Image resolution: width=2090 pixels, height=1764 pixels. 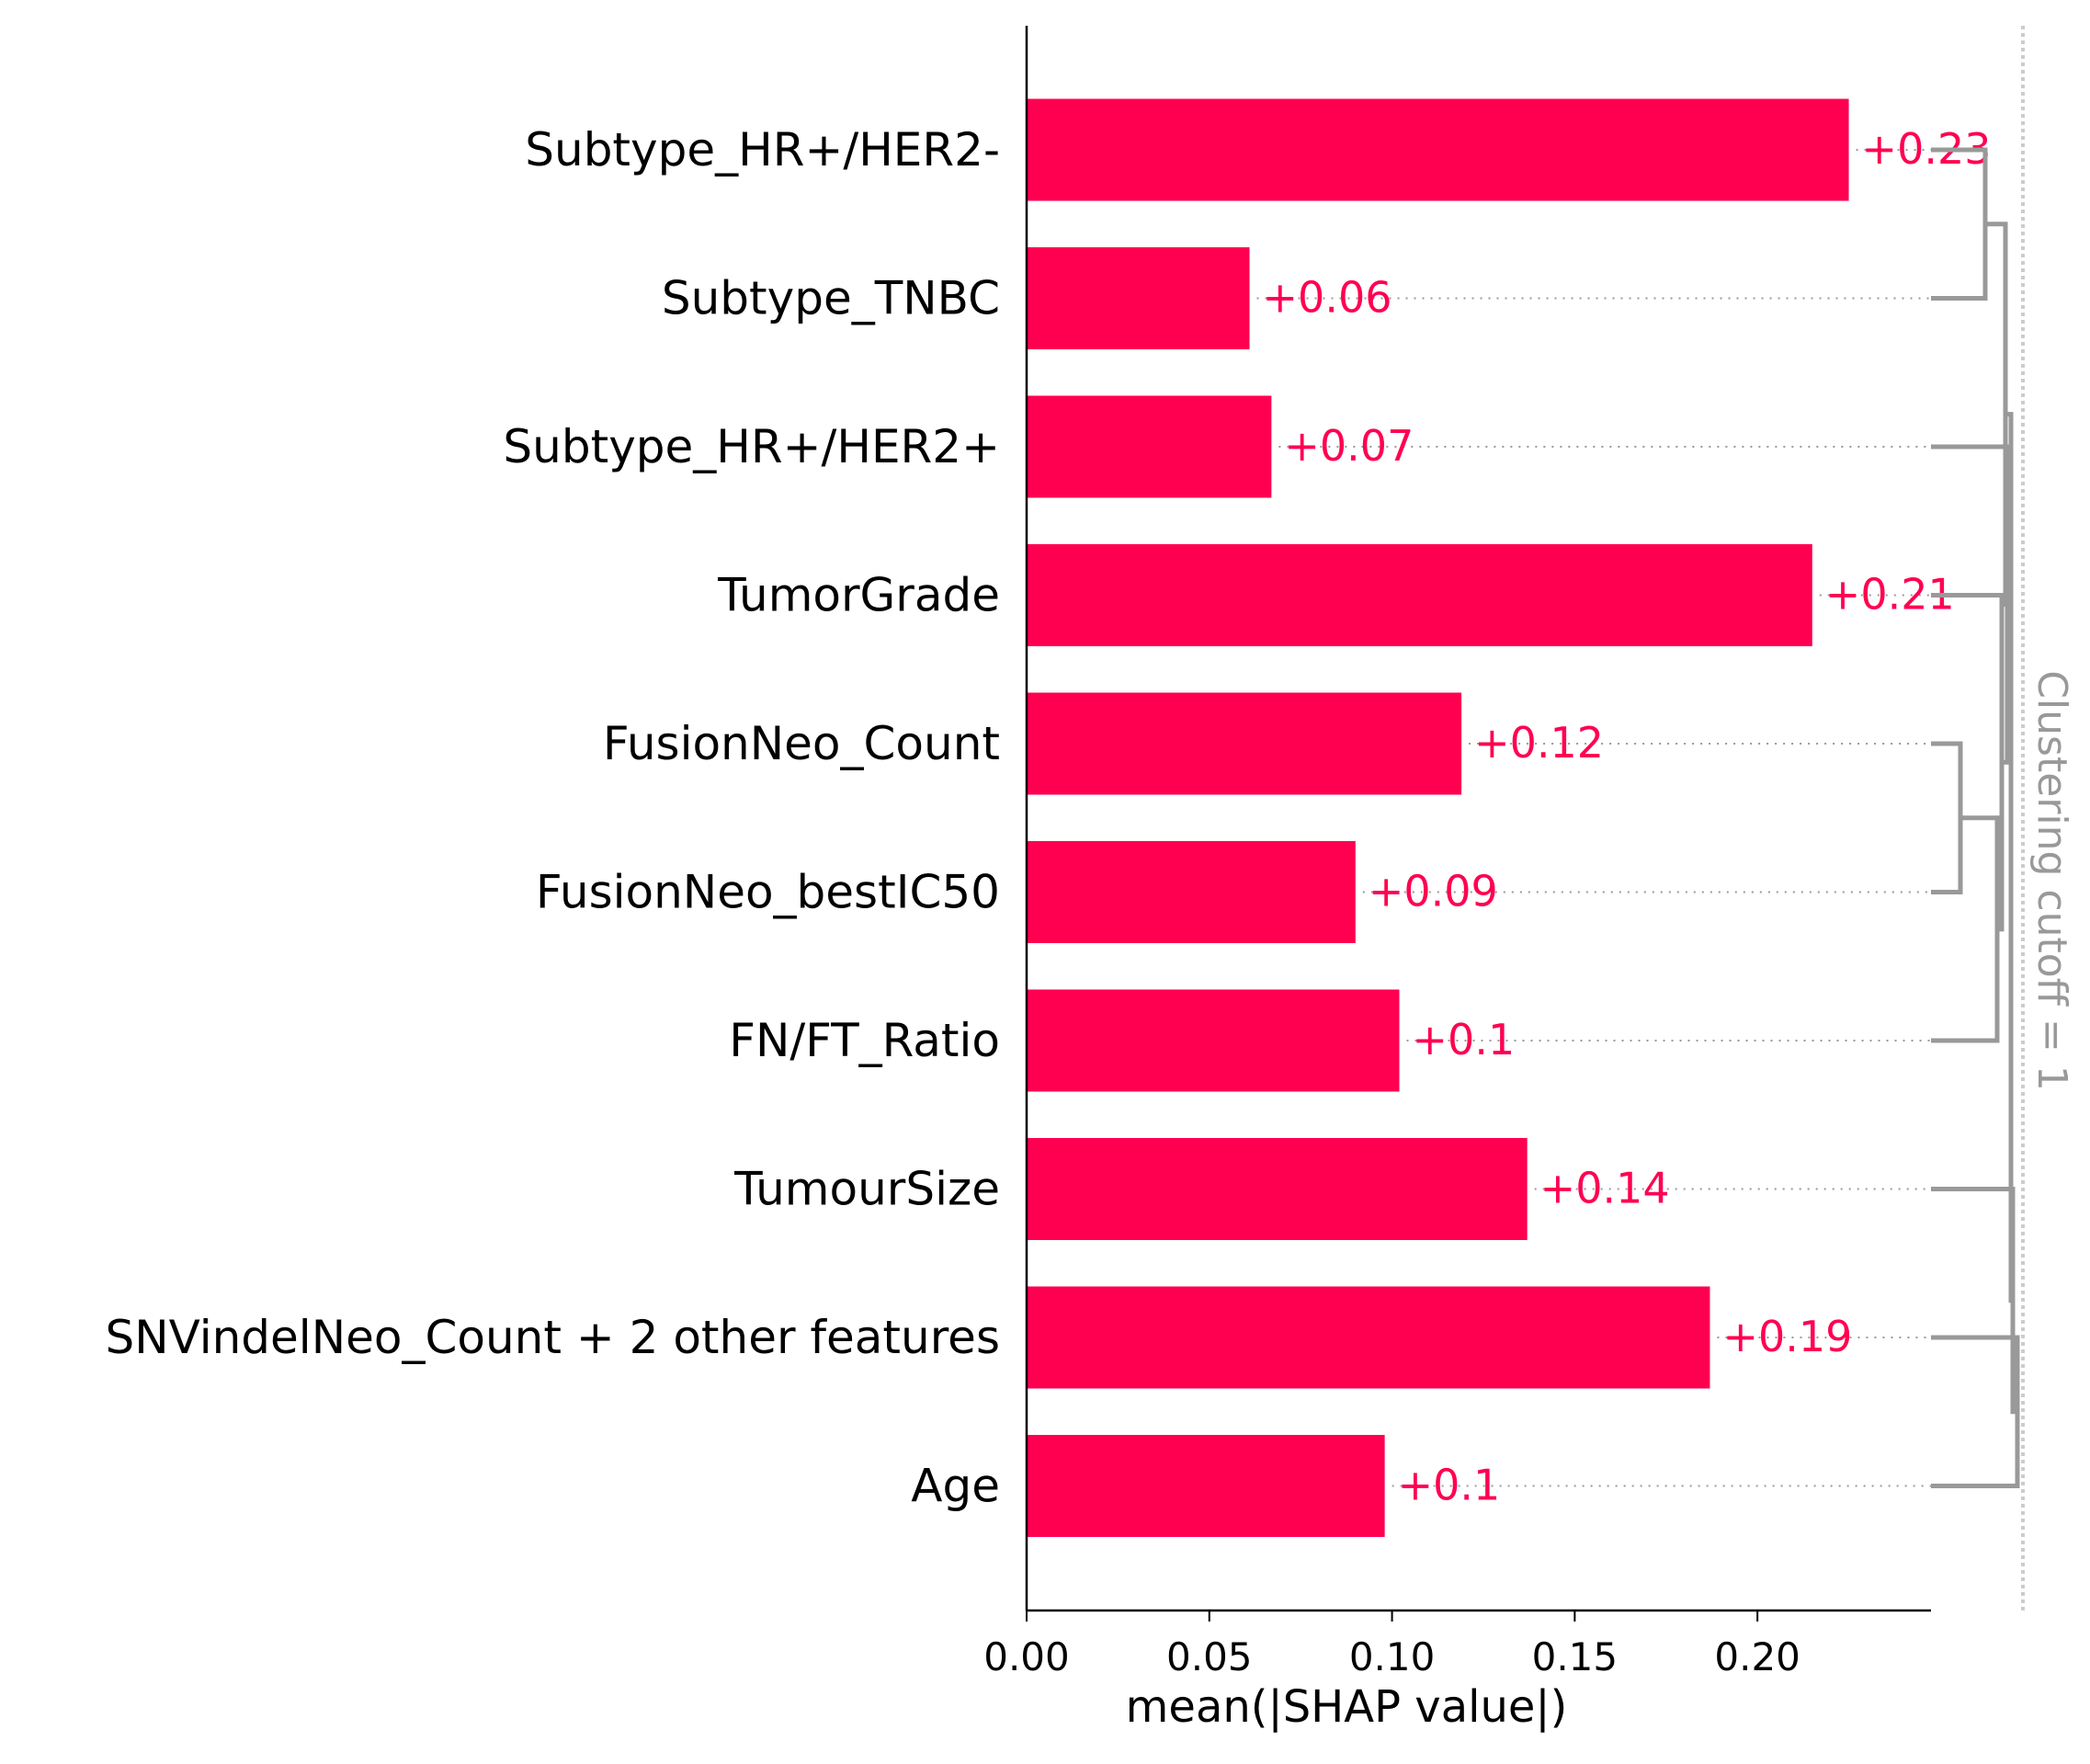 What do you see at coordinates (762, 149) in the screenshot?
I see `category-label: Subtype_HR+/HER2-` at bounding box center [762, 149].